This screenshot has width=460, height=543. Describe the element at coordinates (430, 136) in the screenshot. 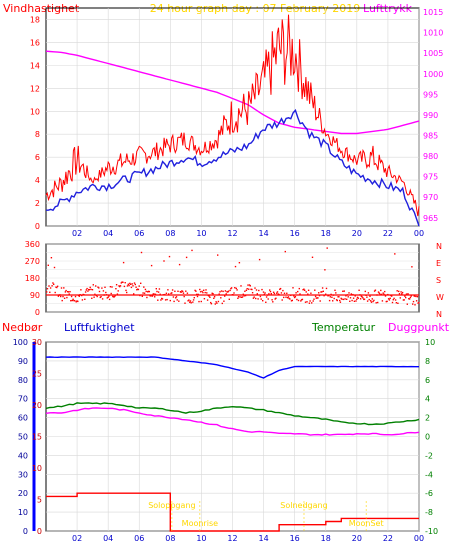

I see `y-right-tick-label: 985` at that location.